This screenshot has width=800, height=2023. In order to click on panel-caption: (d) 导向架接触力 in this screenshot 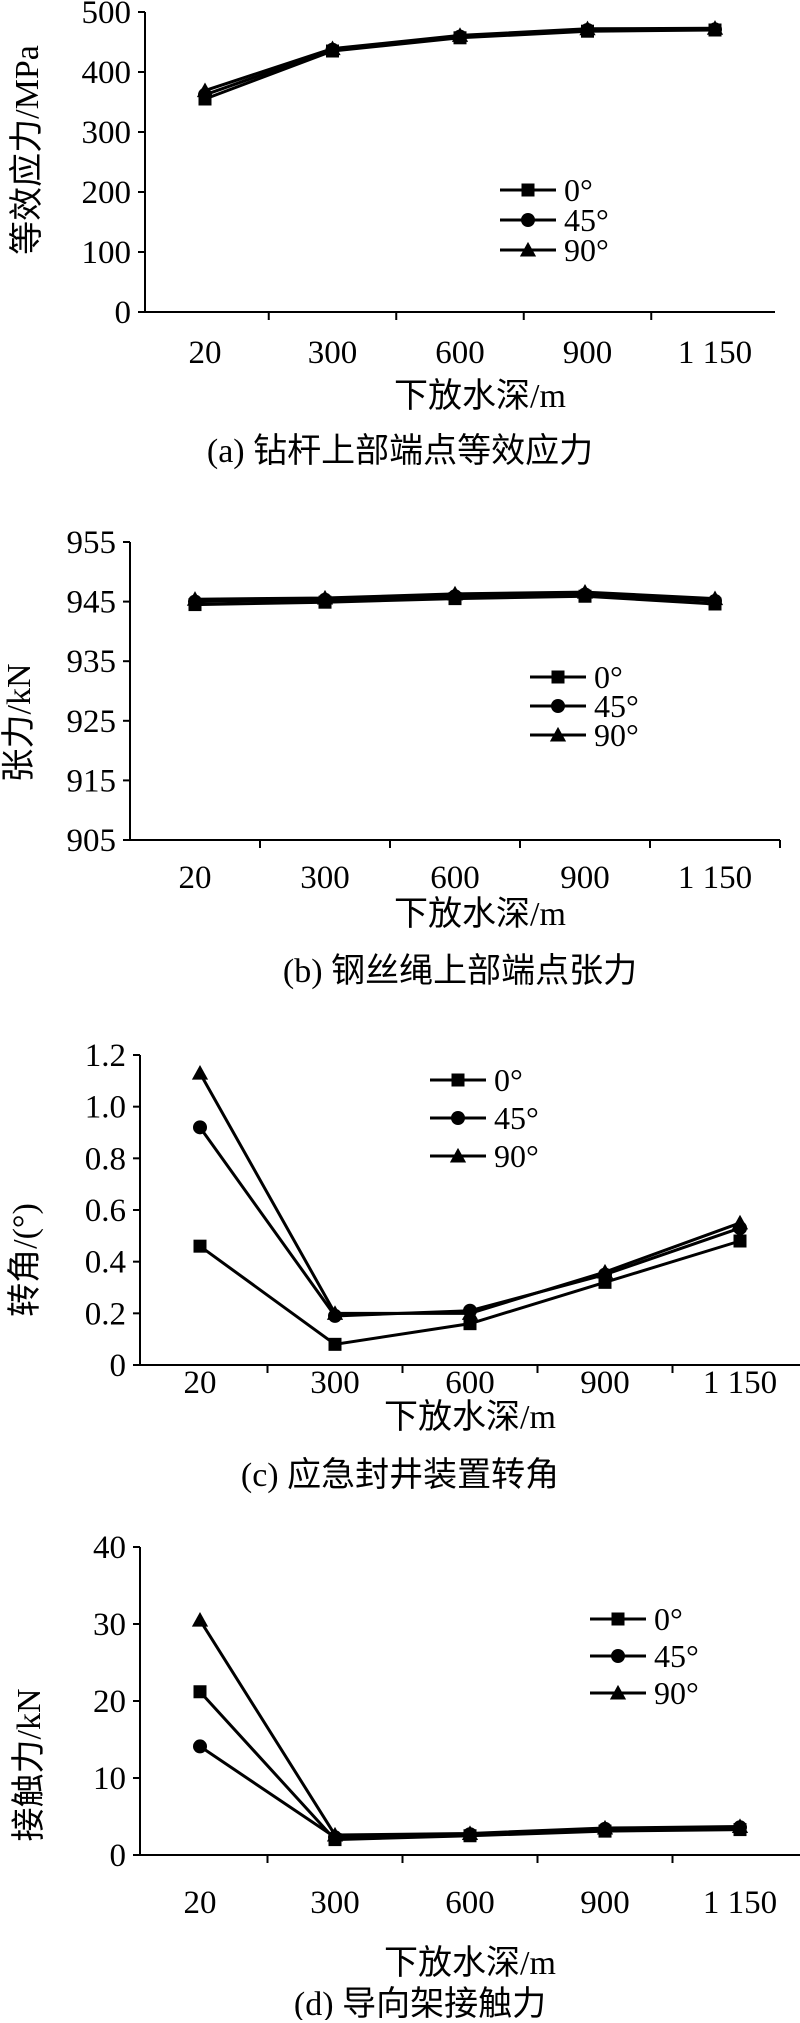, I will do `click(420, 2002)`.